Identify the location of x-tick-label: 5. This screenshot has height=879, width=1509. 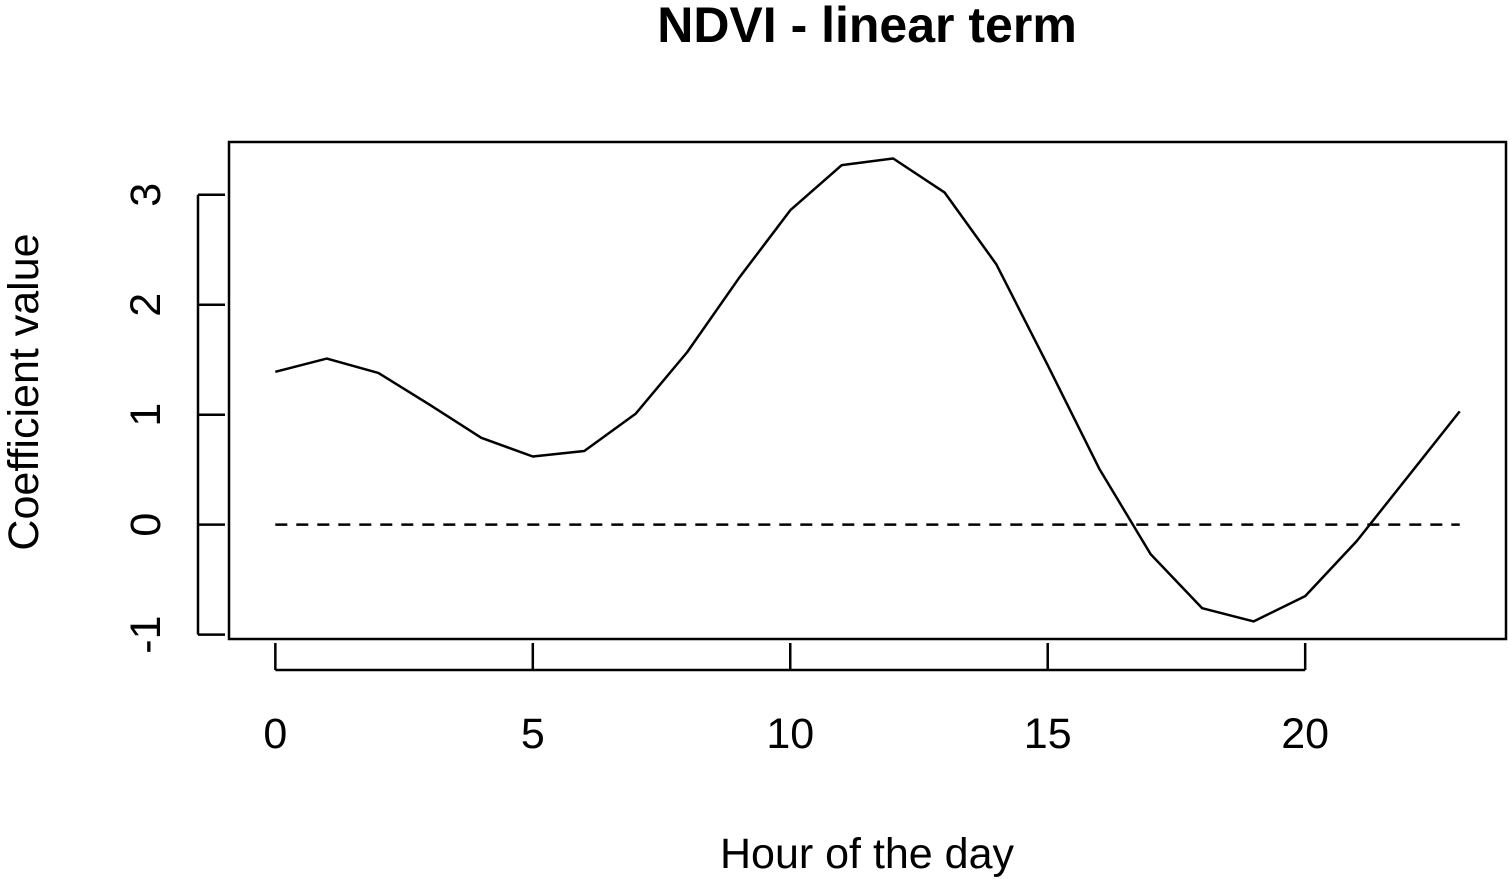
(533, 734).